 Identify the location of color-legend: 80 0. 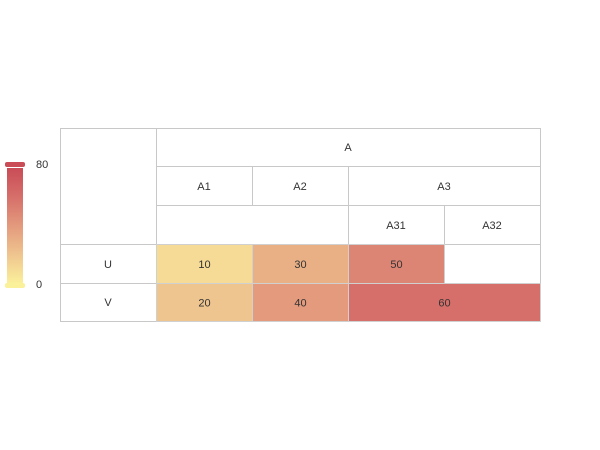
(26, 225).